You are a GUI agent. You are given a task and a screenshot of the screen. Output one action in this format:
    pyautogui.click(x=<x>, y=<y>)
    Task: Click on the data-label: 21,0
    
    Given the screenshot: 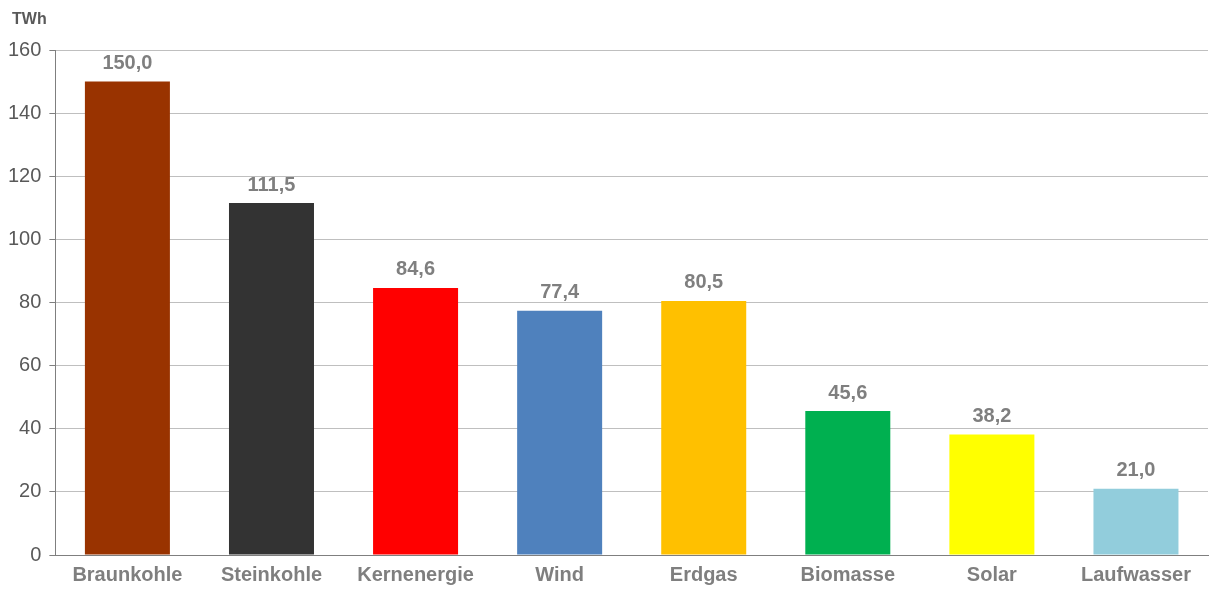 What is the action you would take?
    pyautogui.click(x=1136, y=469)
    